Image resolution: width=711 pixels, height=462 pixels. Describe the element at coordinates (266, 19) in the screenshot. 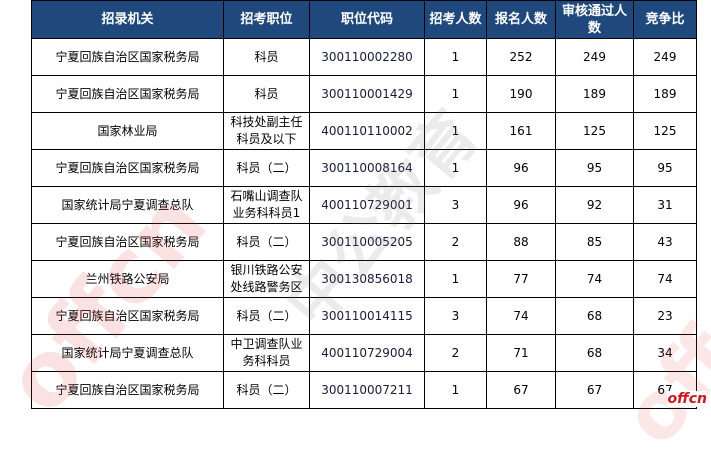

I see `column-header: 招考职位` at that location.